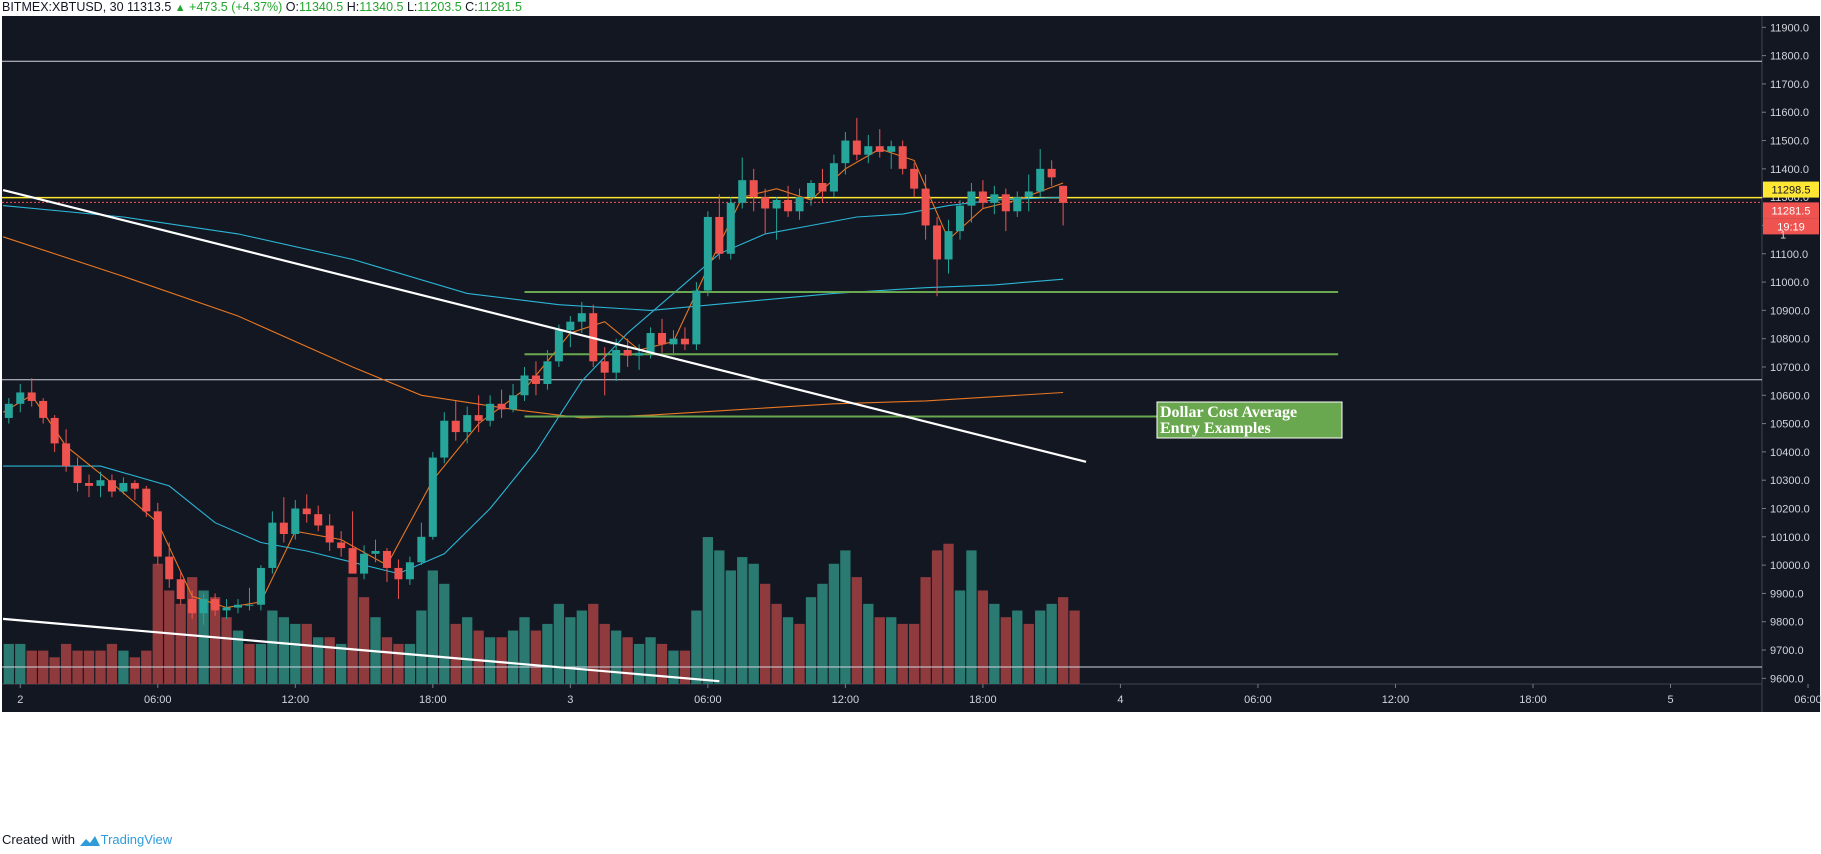 This screenshot has width=1821, height=854. Describe the element at coordinates (1787, 679) in the screenshot. I see `y-tick-label: 9600.0` at that location.